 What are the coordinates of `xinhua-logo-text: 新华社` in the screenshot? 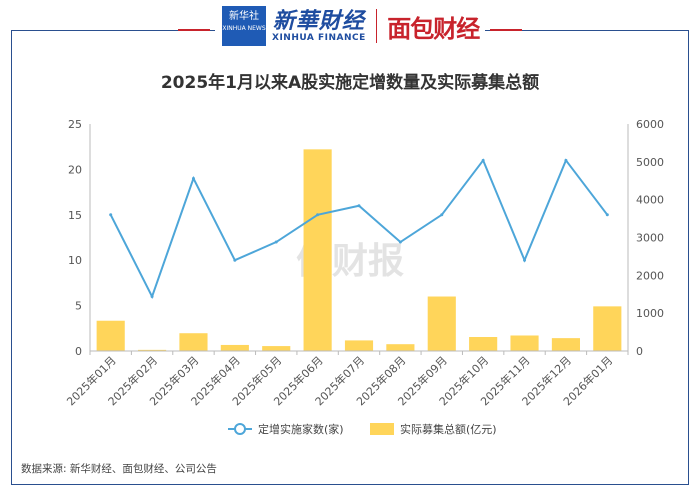 It's located at (244, 16).